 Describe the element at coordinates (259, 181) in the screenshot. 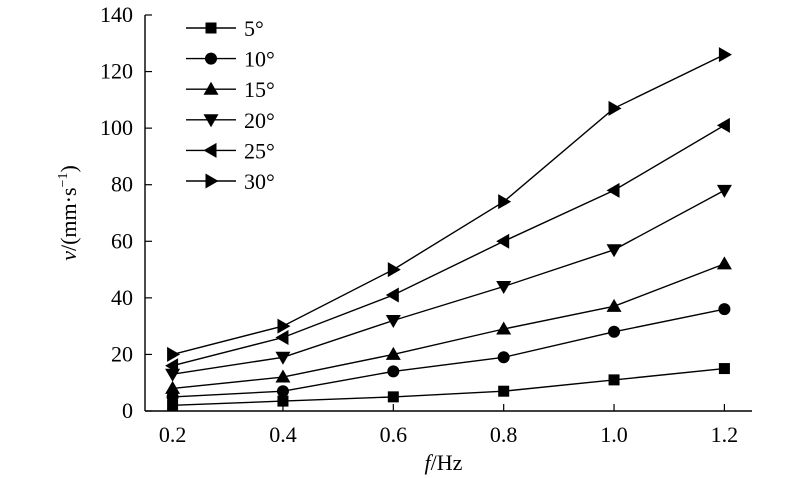

I see `legend-label: 30°` at that location.